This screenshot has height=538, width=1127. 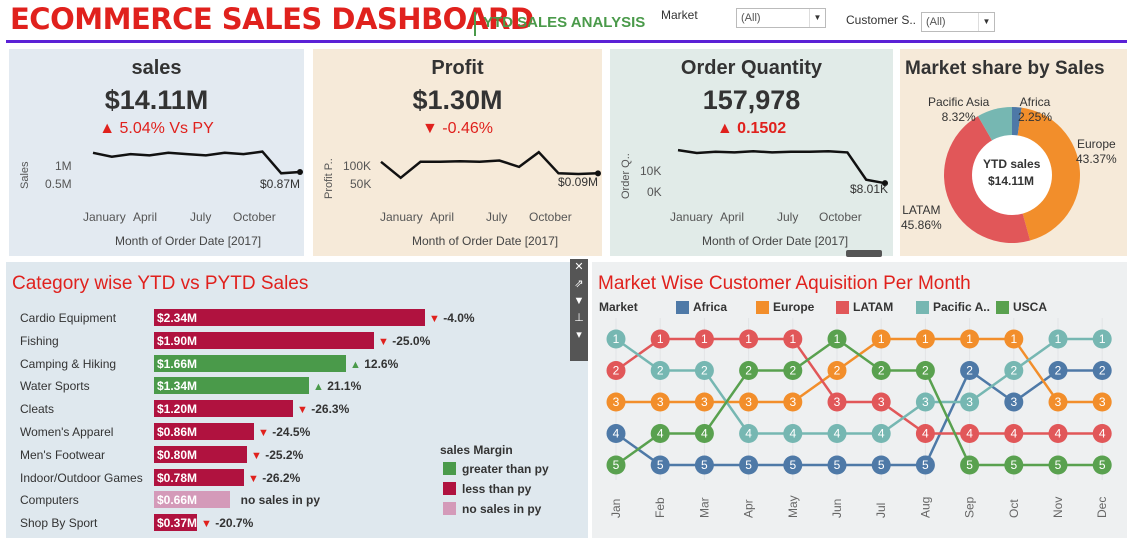 I want to click on category-bar: $1.90M, so click(x=264, y=340).